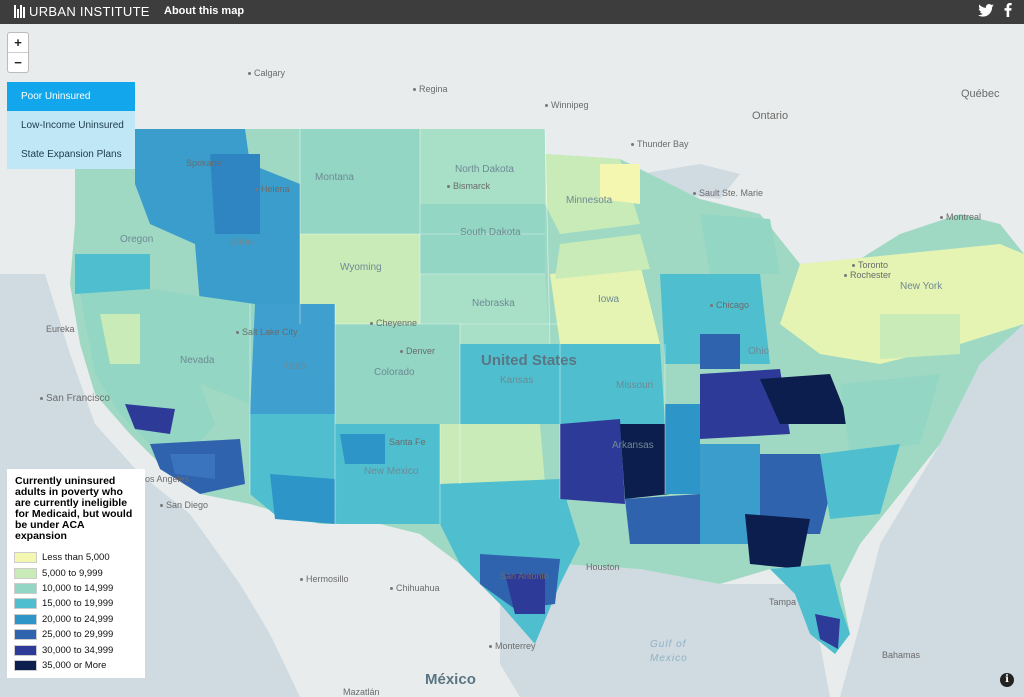 The height and width of the screenshot is (697, 1024). What do you see at coordinates (567, 105) in the screenshot?
I see `city-label: Winnipeg` at bounding box center [567, 105].